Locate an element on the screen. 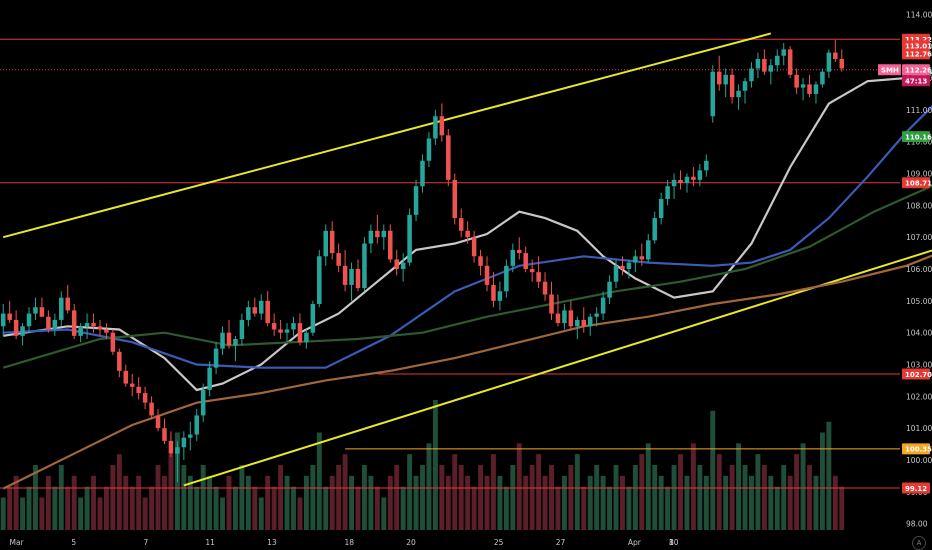 This screenshot has height=550, width=932. y-axis-tick-label: 105.00 is located at coordinates (919, 301).